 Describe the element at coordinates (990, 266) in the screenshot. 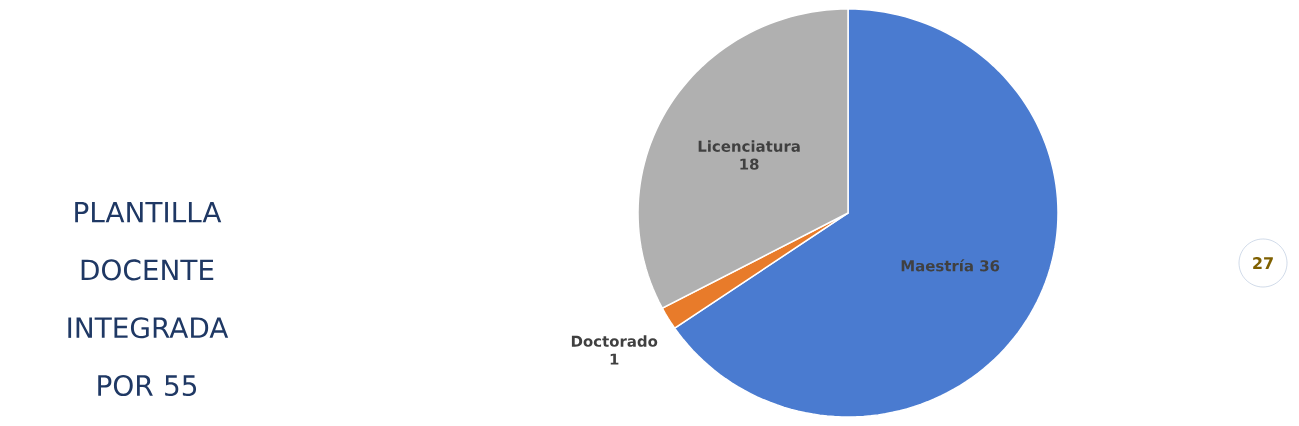

I see `data-label: 36` at that location.